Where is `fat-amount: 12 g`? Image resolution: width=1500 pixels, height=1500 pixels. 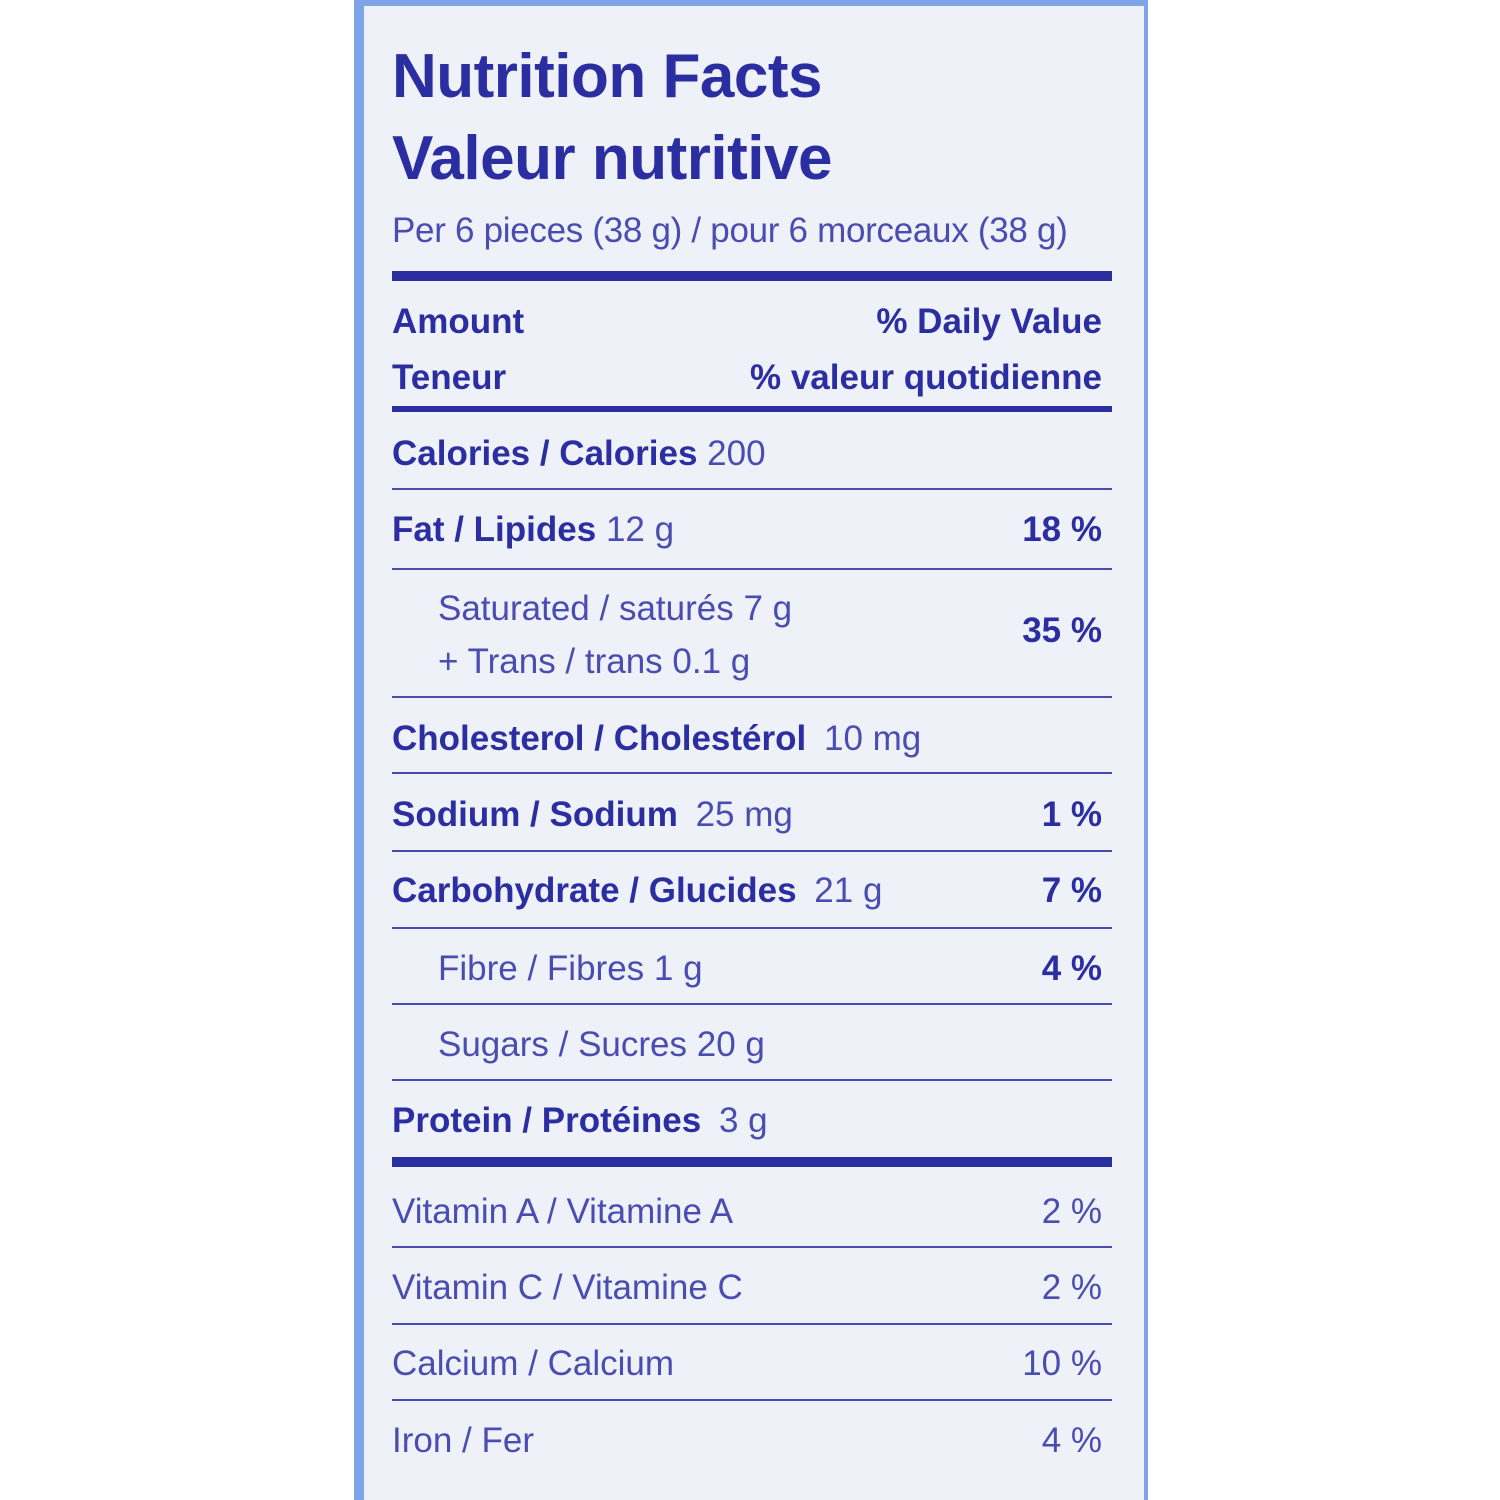 fat-amount: 12 g is located at coordinates (640, 529).